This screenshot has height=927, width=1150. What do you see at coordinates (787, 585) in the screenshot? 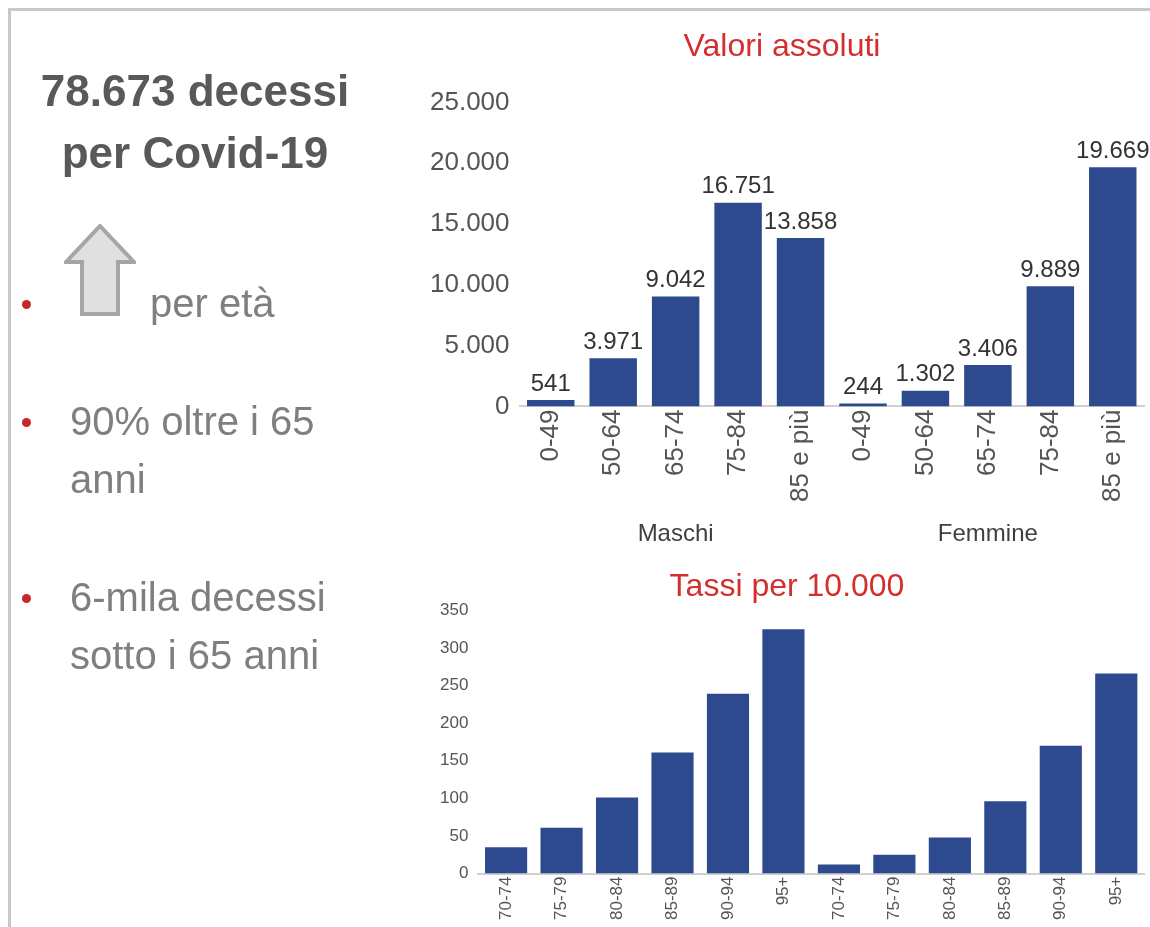
I see `chart-title: Tassi per 10.000` at bounding box center [787, 585].